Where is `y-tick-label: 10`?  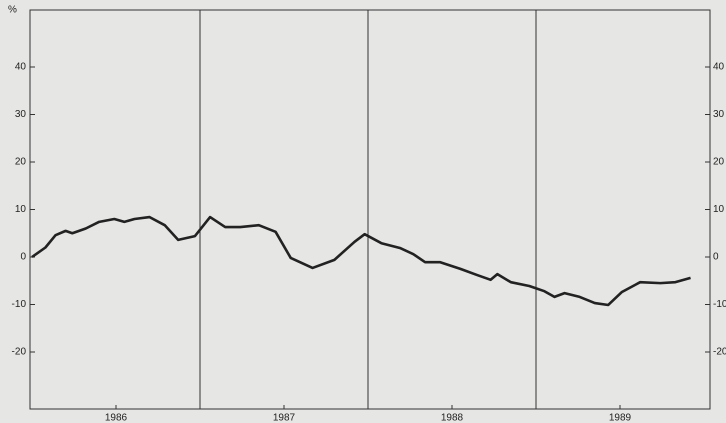
y-tick-label: 10 is located at coordinates (21, 209).